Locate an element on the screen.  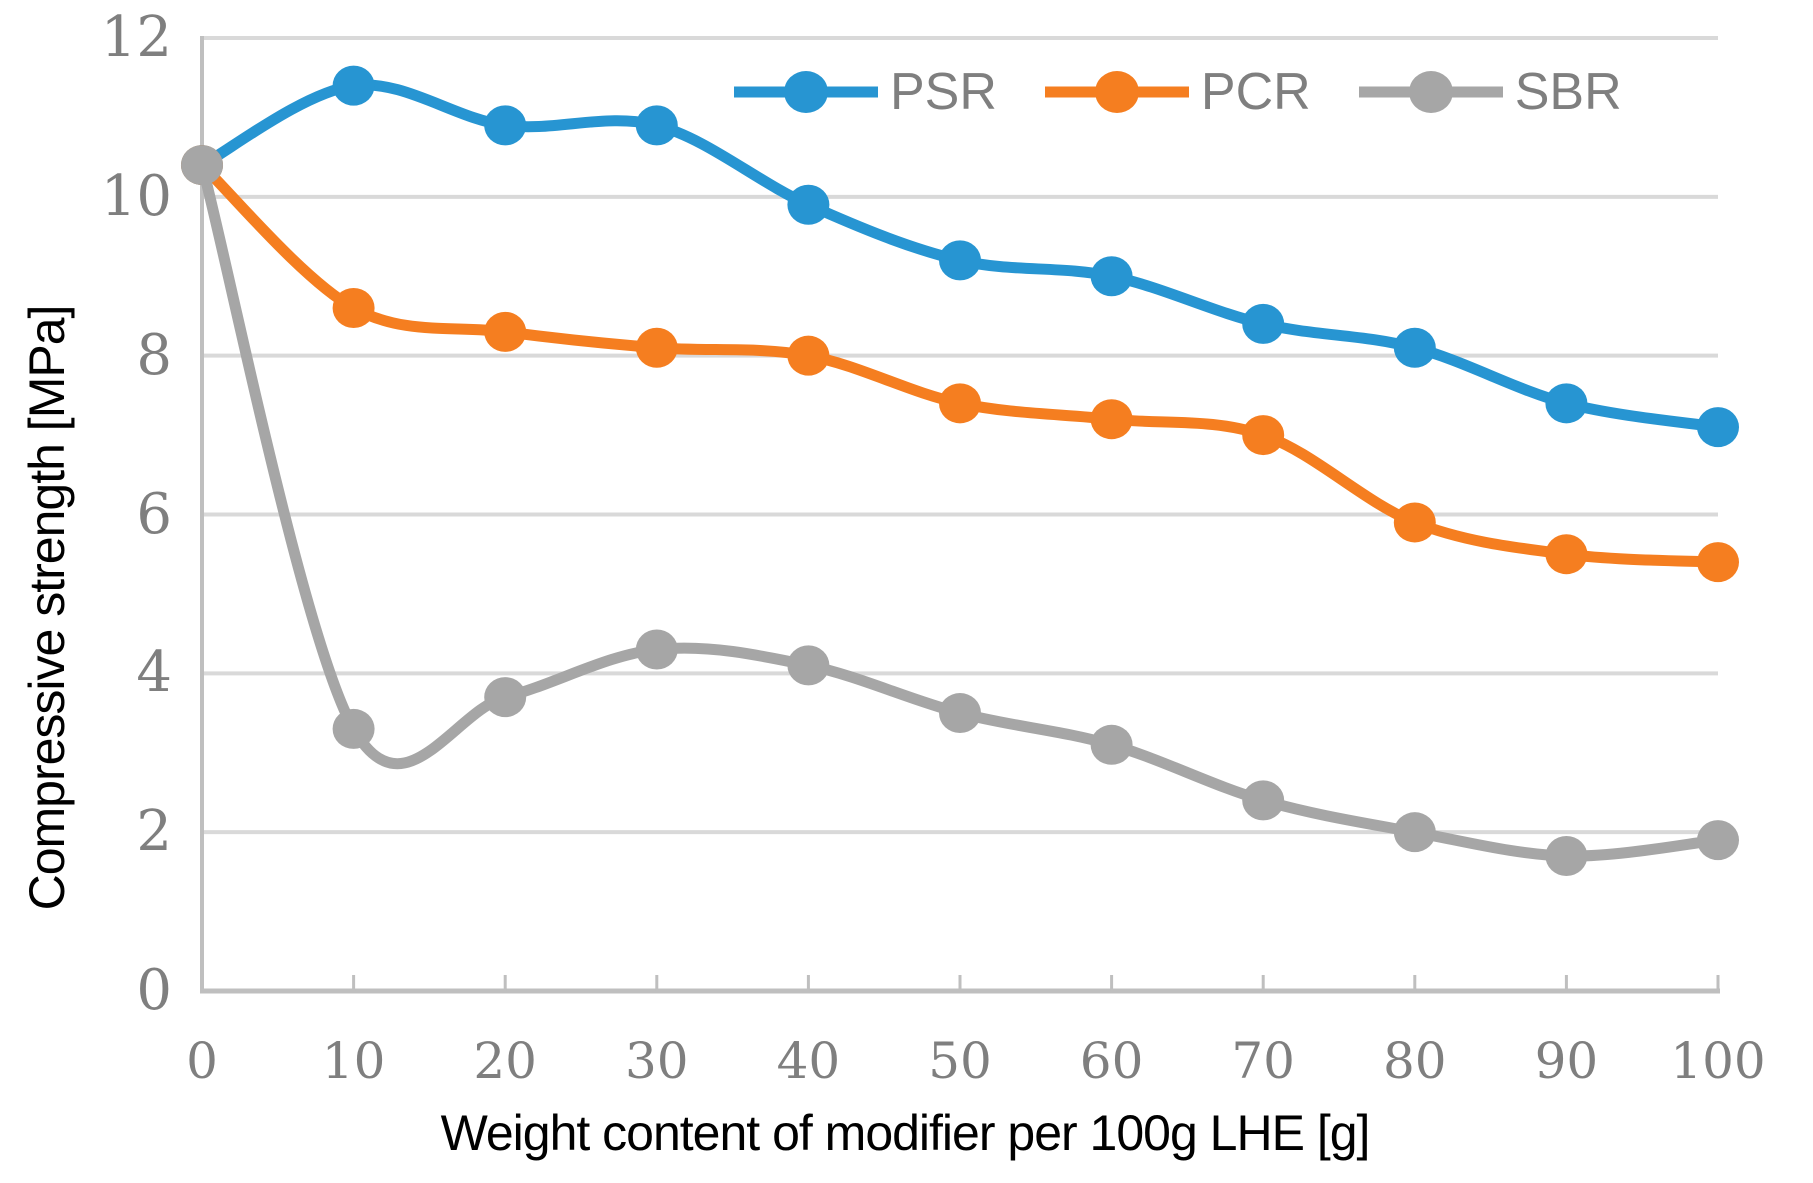
x-tick-label-40: 40 is located at coordinates (808, 1061).